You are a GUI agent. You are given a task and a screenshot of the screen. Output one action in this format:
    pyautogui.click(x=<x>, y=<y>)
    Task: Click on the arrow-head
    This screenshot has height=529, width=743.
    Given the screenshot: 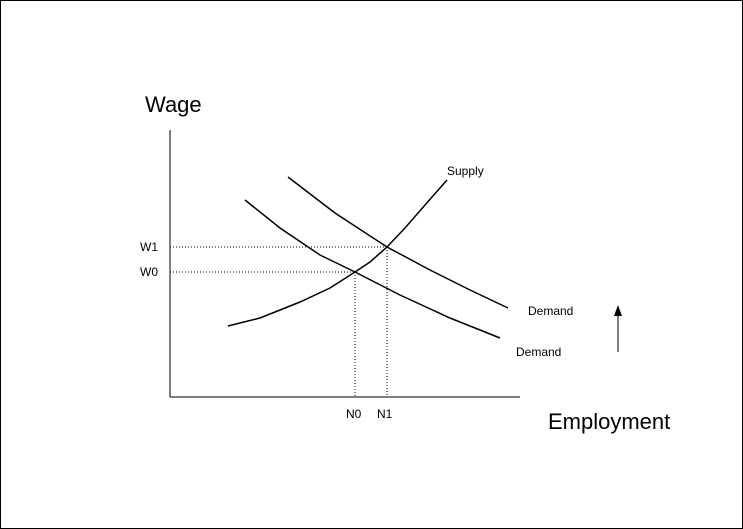 What is the action you would take?
    pyautogui.click(x=618, y=310)
    